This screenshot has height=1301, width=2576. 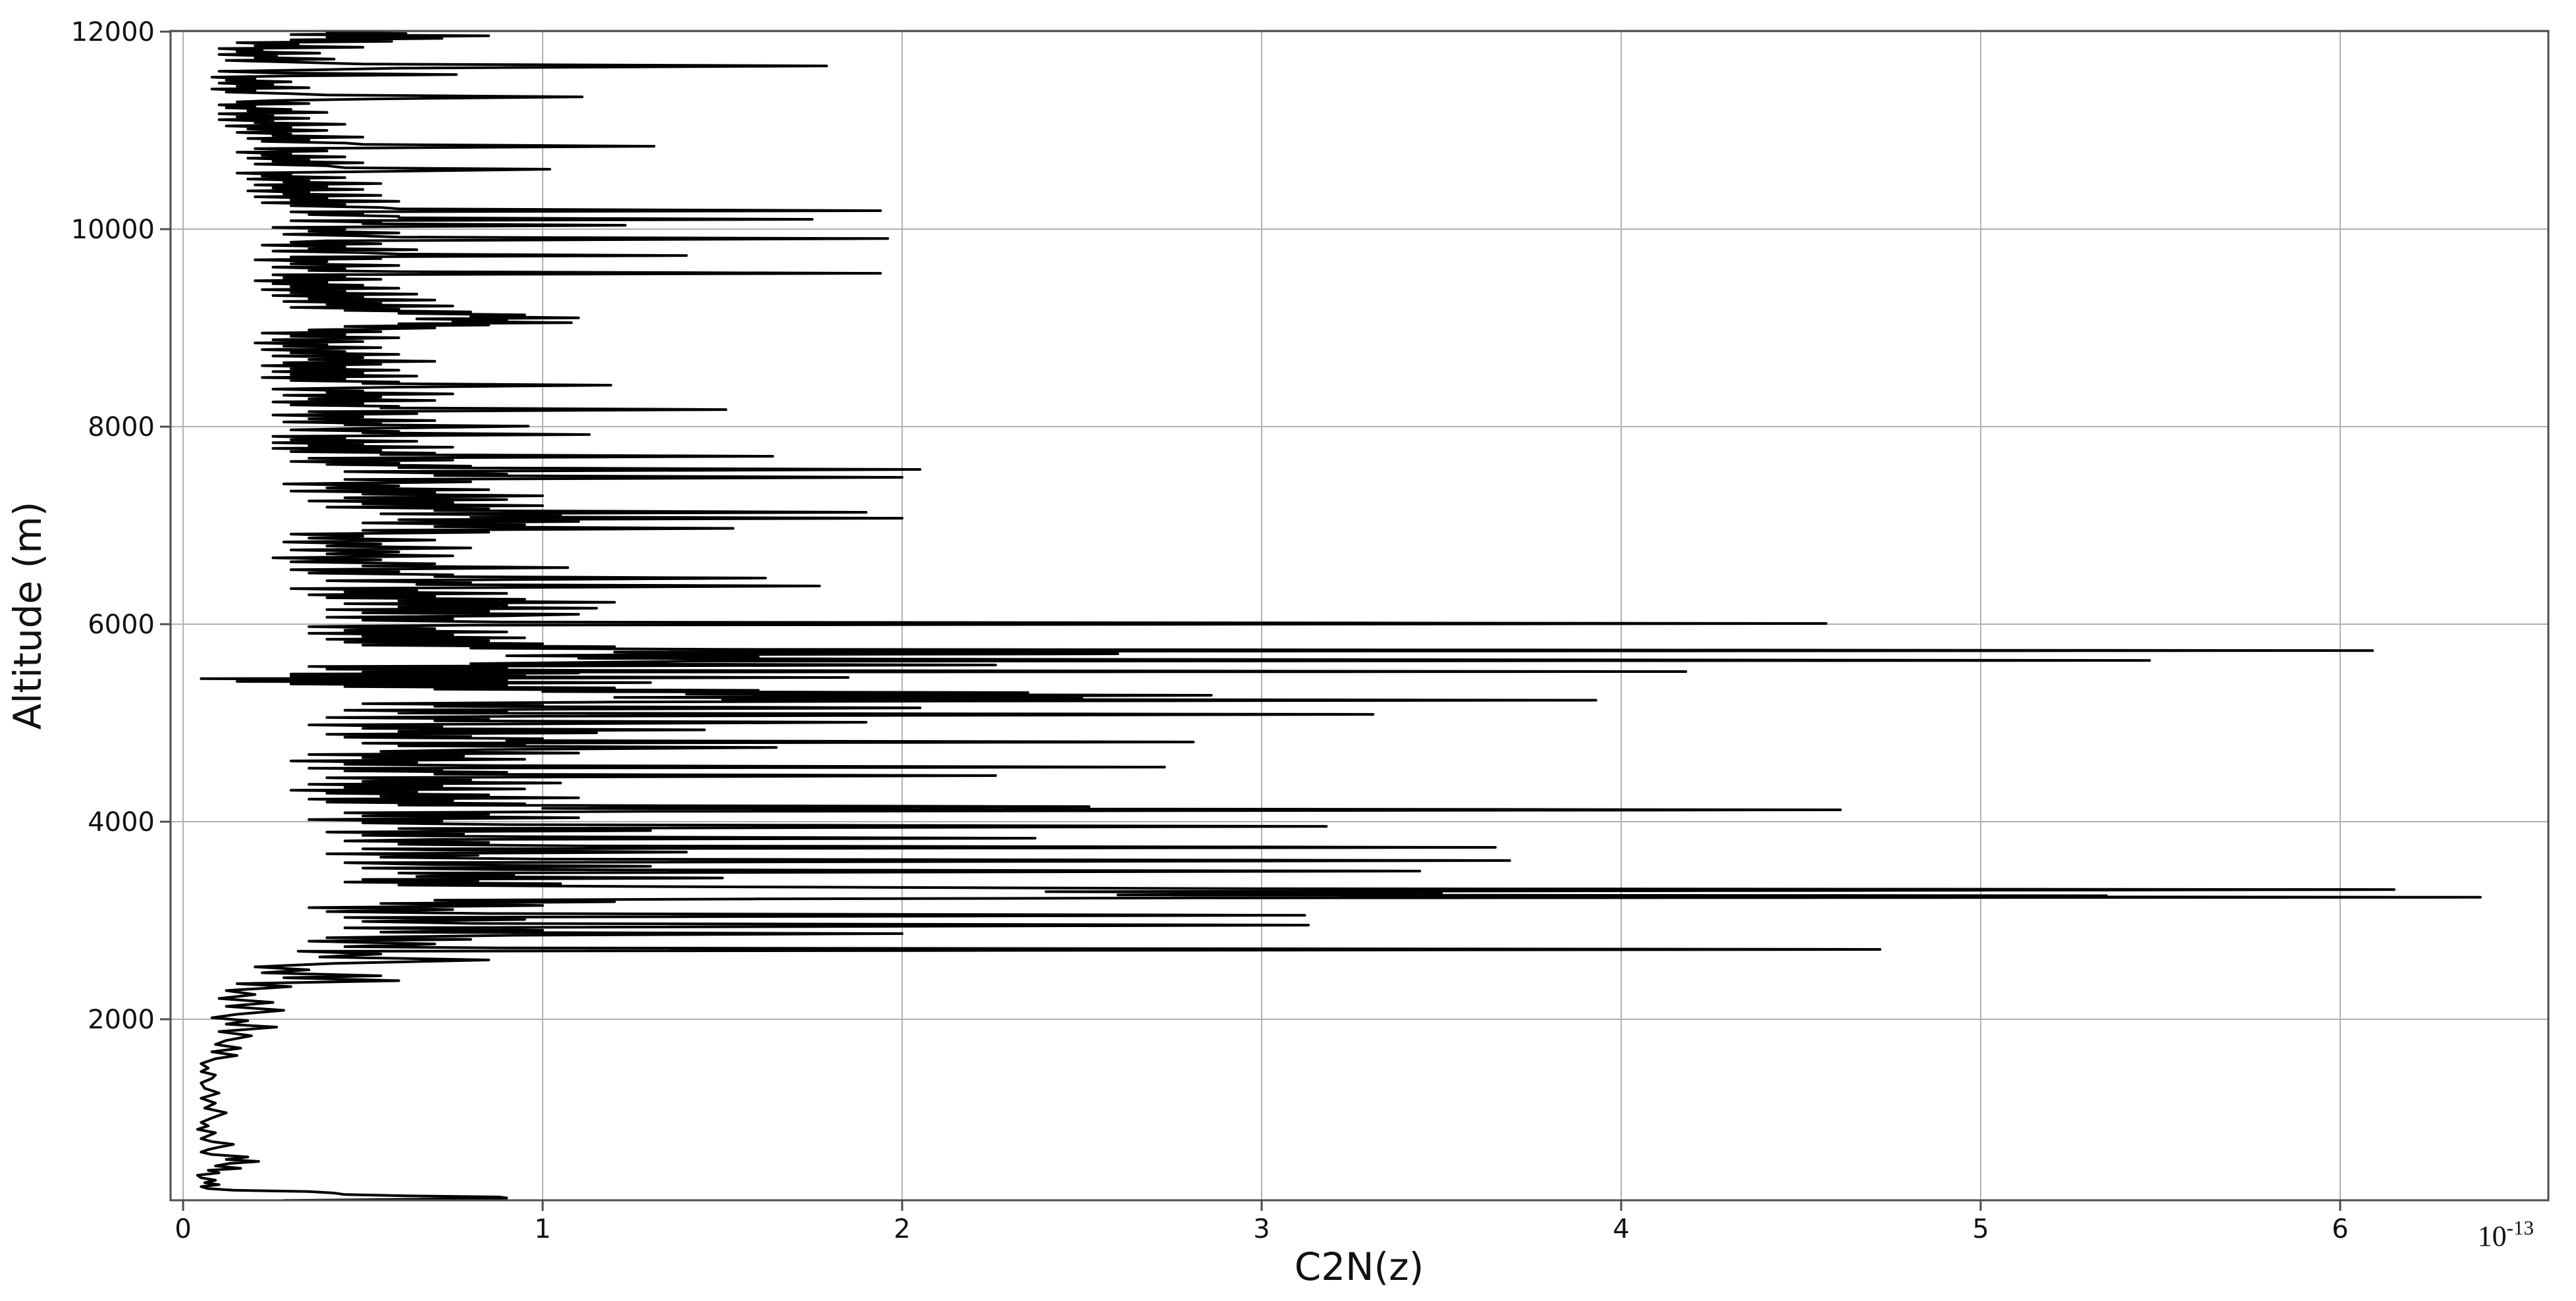 I want to click on y-tick-label: 12000, so click(x=113, y=32).